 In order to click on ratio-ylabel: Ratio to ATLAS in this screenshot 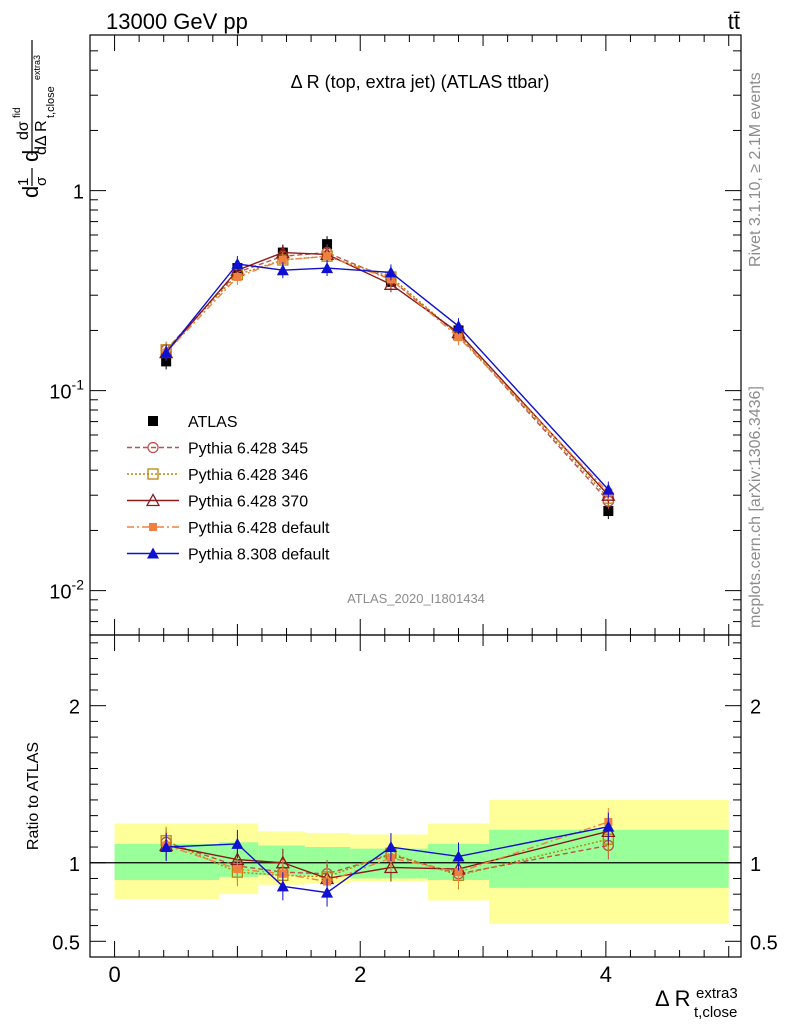, I will do `click(33, 796)`.